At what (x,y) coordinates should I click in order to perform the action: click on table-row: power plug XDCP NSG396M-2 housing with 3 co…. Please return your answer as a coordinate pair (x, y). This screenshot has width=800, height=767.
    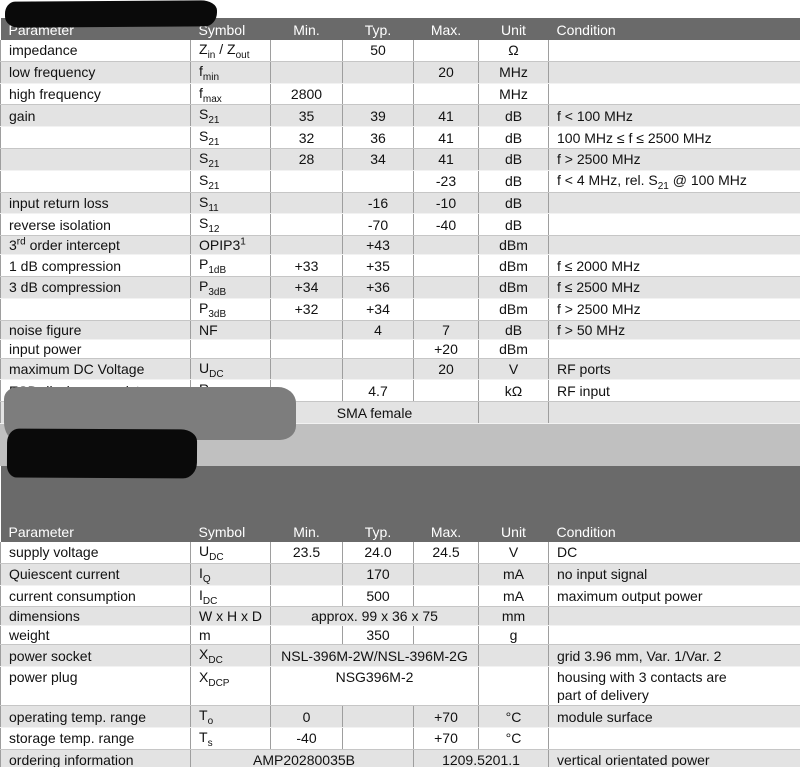
    Looking at the image, I should click on (400, 686).